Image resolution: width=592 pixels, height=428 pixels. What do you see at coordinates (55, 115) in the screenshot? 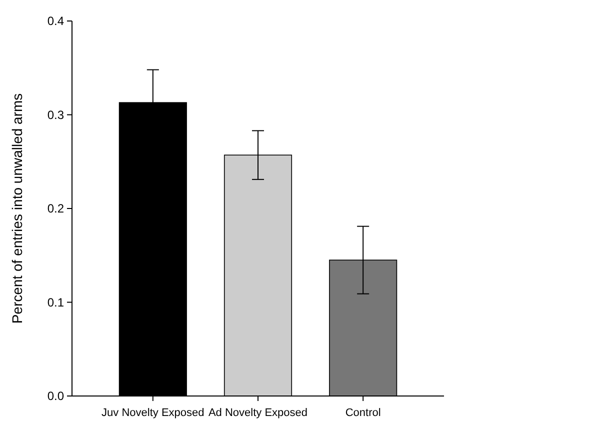
I see `y-tick-label: 0.3` at bounding box center [55, 115].